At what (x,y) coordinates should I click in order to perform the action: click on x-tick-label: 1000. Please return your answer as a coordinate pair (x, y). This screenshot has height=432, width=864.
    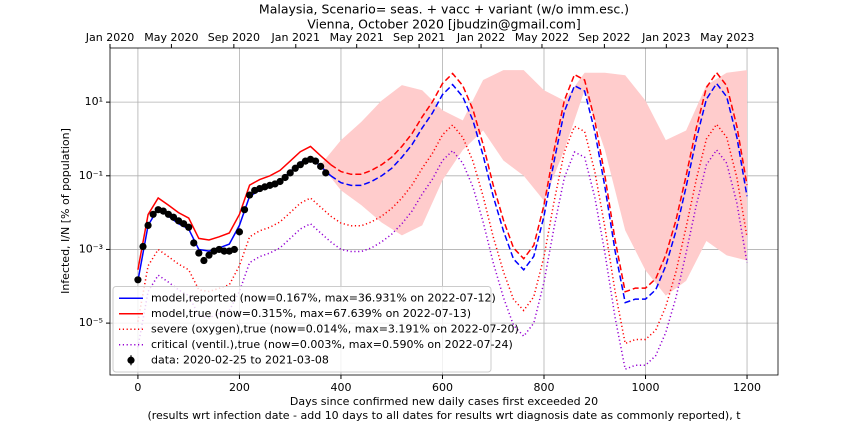
    Looking at the image, I should click on (646, 387).